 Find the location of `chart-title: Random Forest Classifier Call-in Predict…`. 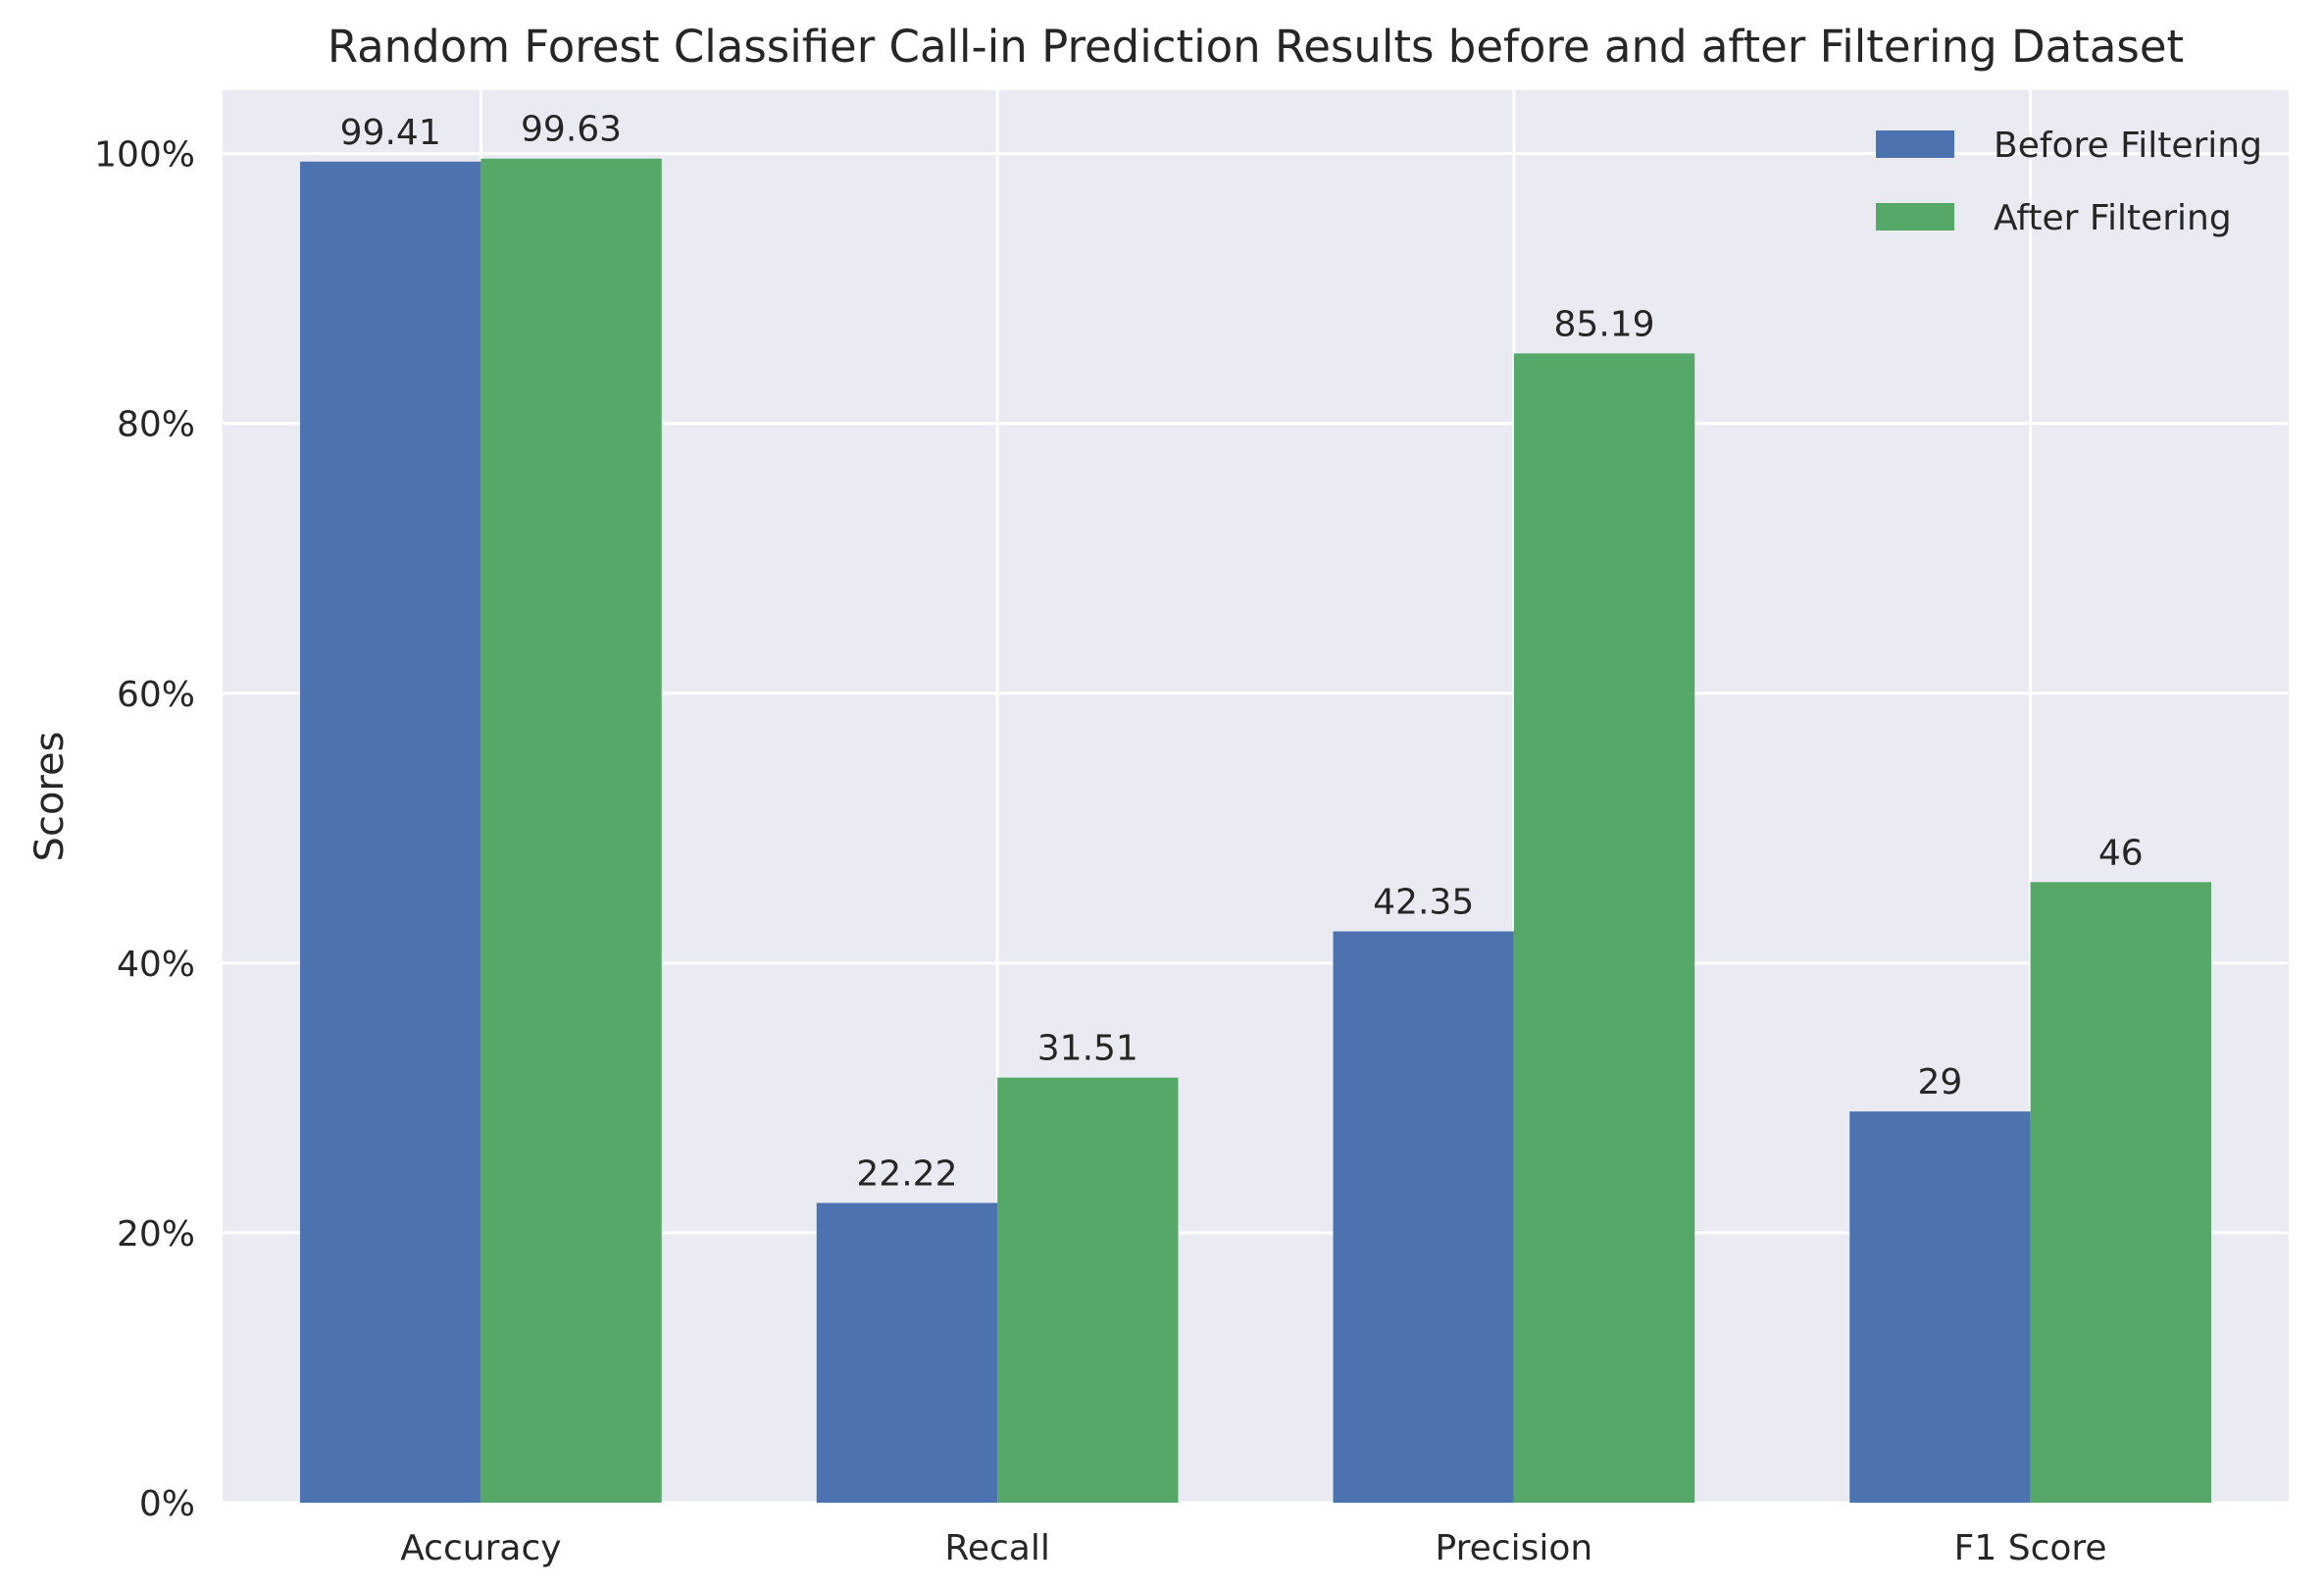

chart-title: Random Forest Classifier Call-in Predict… is located at coordinates (1256, 47).